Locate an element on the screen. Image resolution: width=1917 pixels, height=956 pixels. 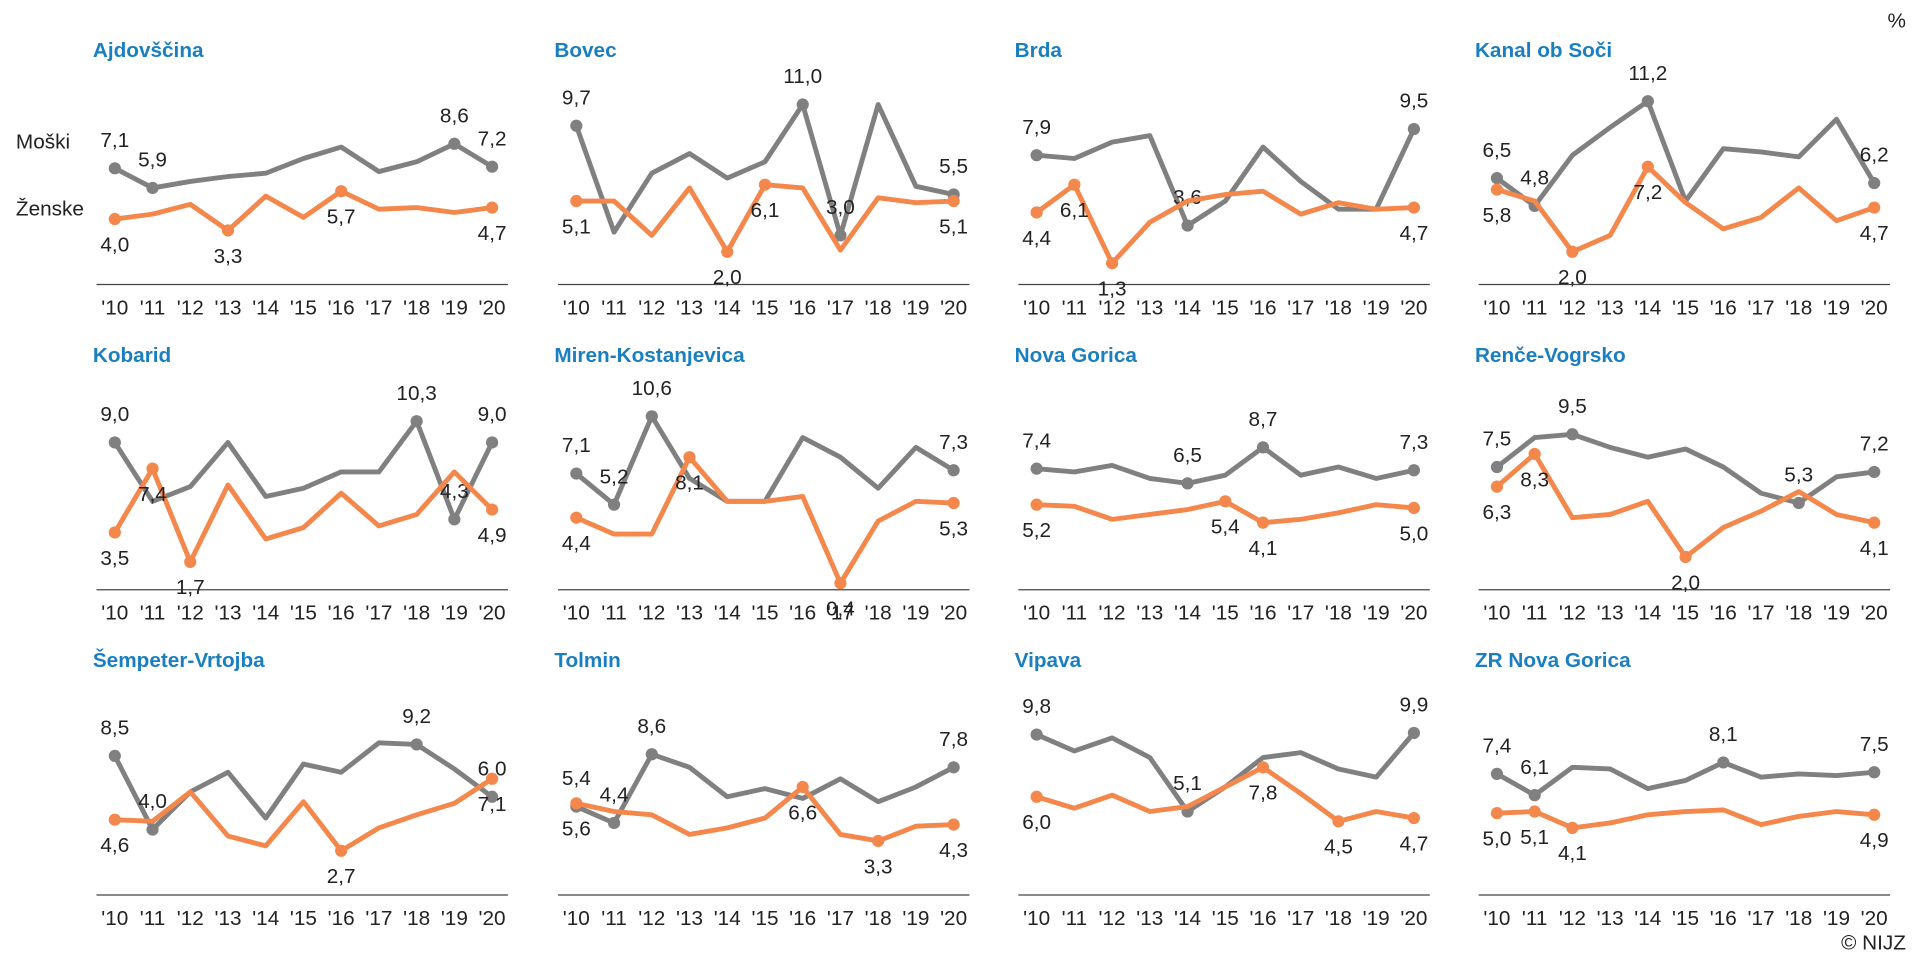
data-label: 9,7 is located at coordinates (576, 97).